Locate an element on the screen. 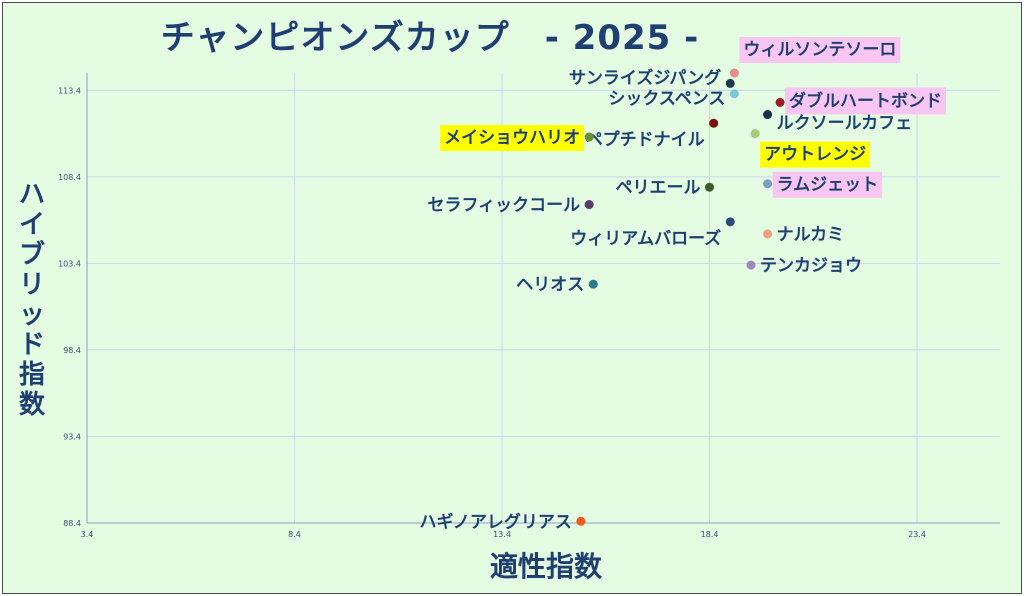 This screenshot has height=596, width=1024. point-label: メイショウハリオ is located at coordinates (512, 138).